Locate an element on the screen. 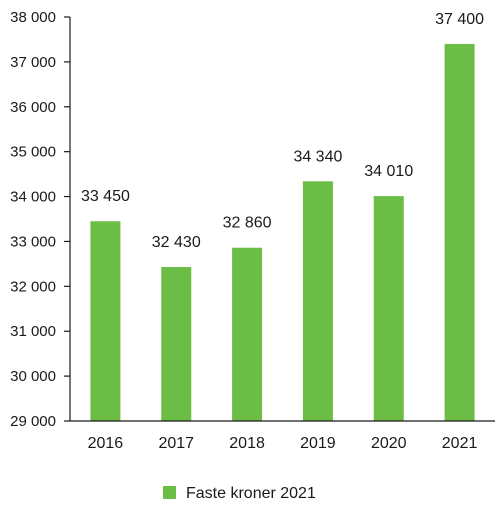 Image resolution: width=500 pixels, height=518 pixels. bar-2019 is located at coordinates (317, 301).